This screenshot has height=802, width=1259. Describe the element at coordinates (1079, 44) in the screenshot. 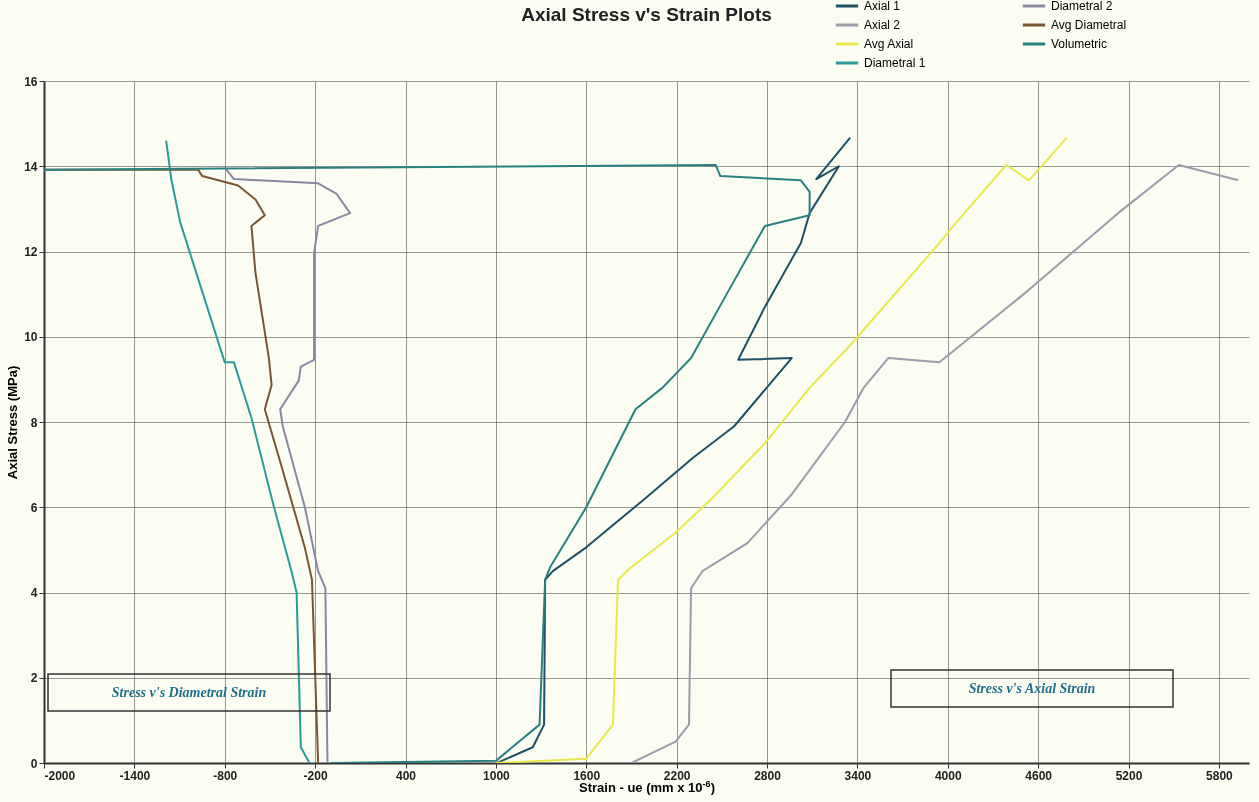

I see `legend-label: Volumetric` at that location.